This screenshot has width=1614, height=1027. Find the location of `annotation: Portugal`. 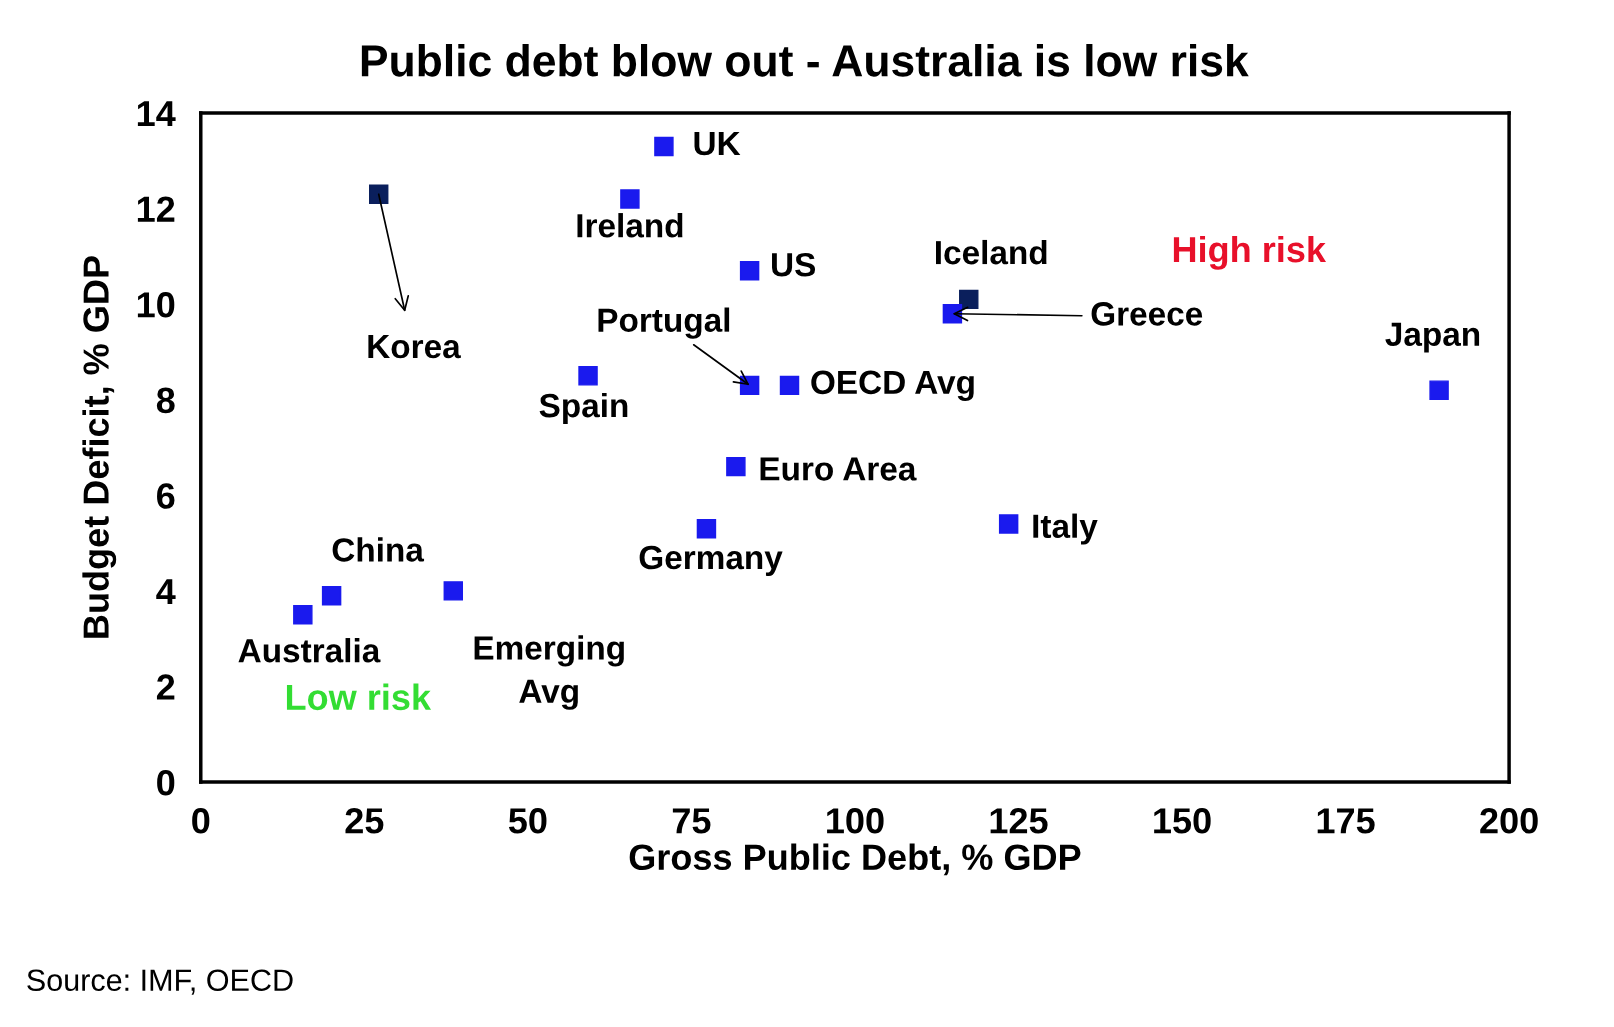

annotation: Portugal is located at coordinates (664, 323).